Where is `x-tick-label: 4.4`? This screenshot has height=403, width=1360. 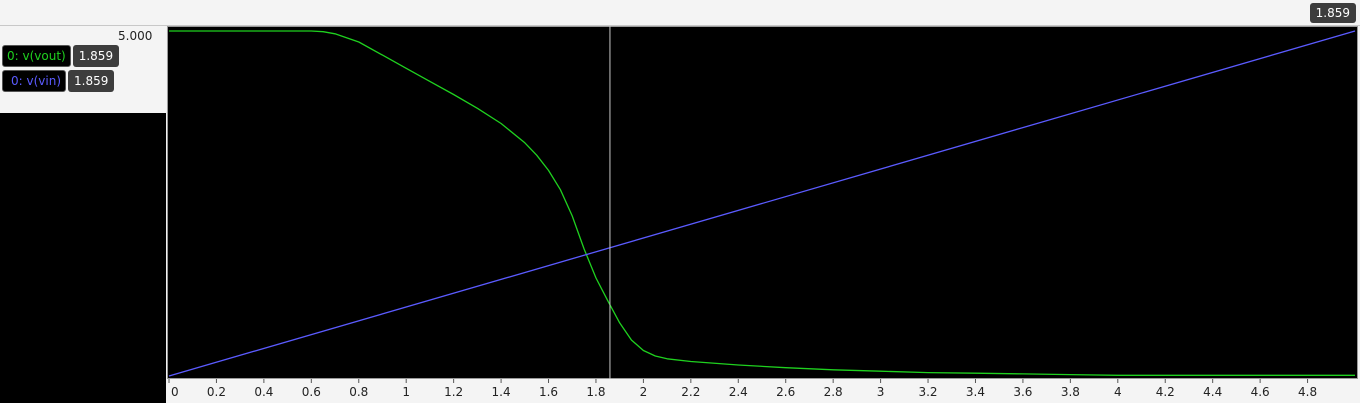 x-tick-label: 4.4 is located at coordinates (1212, 392).